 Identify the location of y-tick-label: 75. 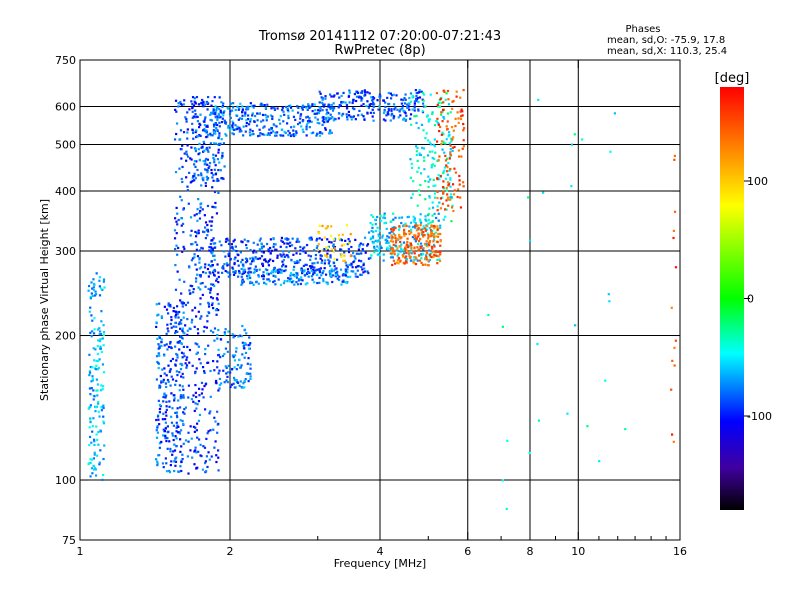
(69, 540).